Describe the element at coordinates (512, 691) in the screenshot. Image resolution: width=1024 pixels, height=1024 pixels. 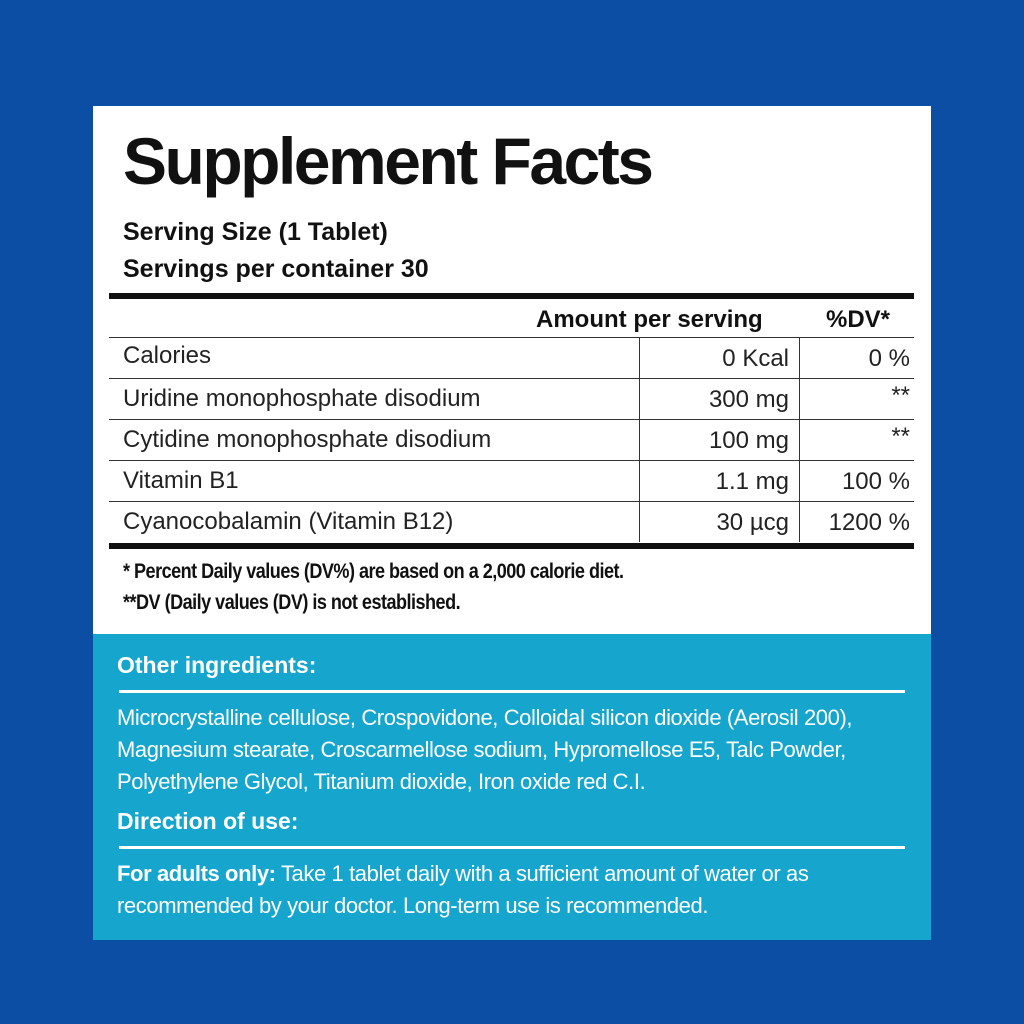
I see `other-ingredients-divider` at that location.